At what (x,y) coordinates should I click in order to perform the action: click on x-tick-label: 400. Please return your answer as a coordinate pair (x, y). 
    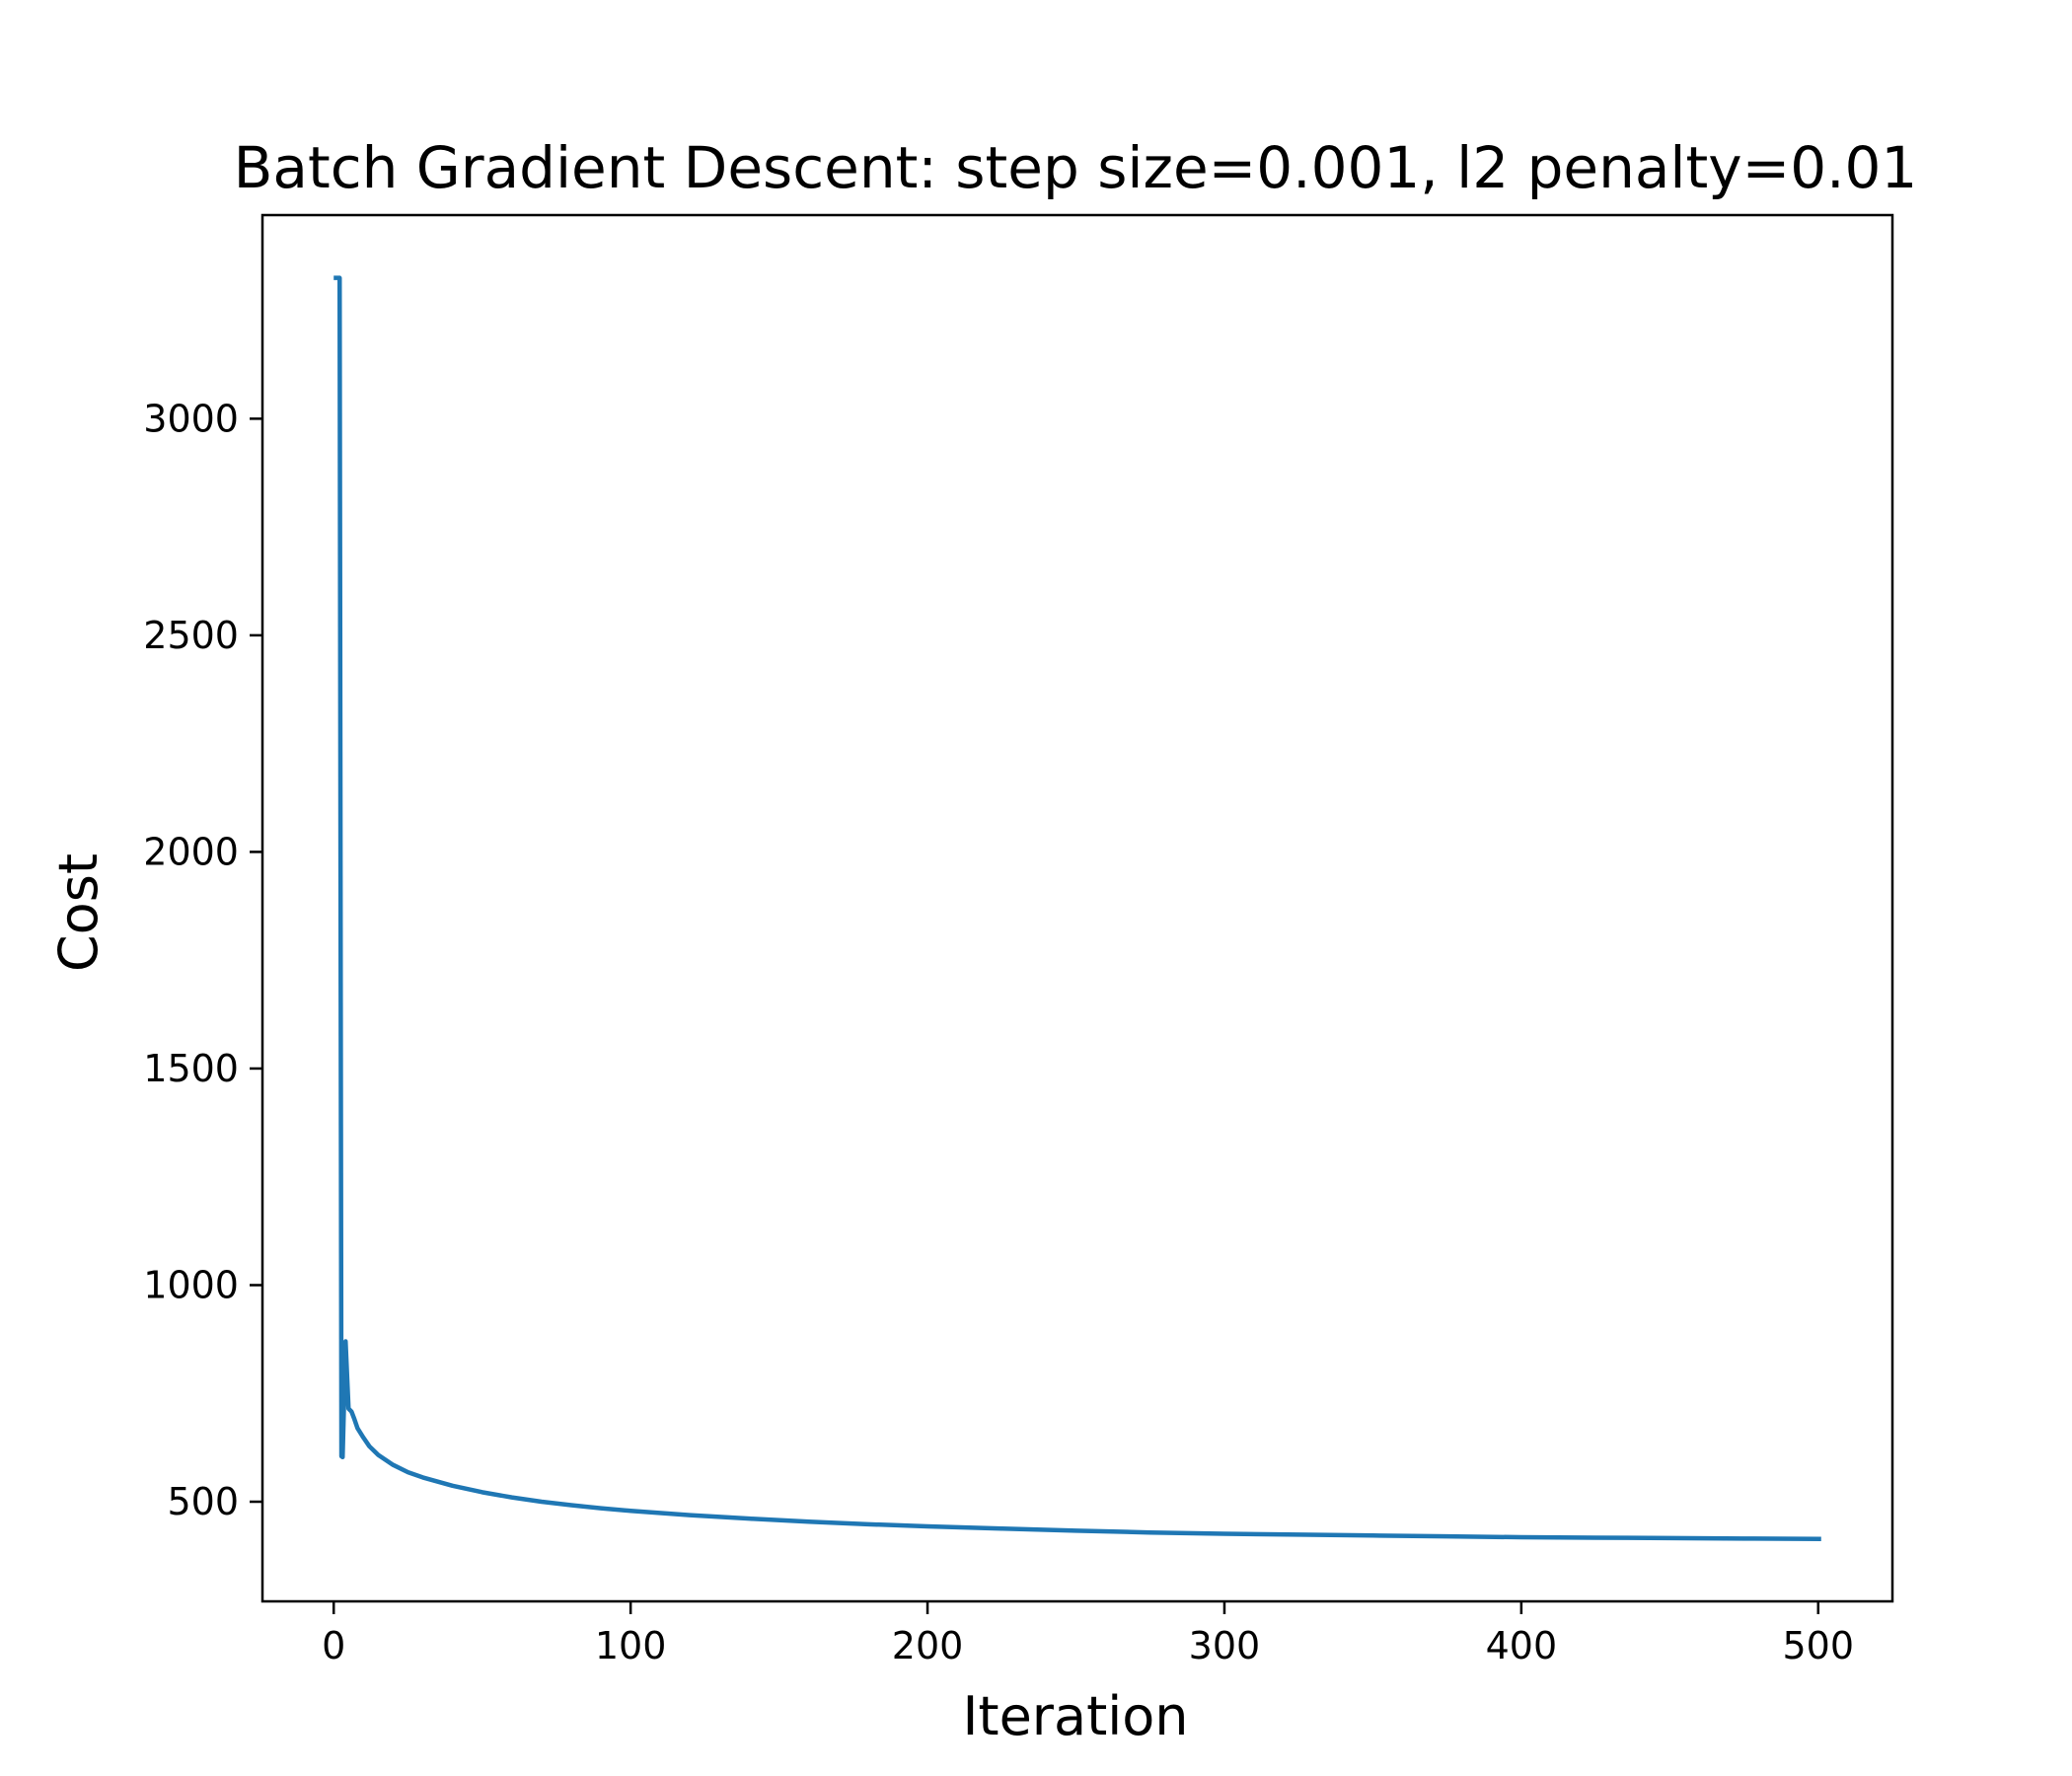
    Looking at the image, I should click on (1522, 1646).